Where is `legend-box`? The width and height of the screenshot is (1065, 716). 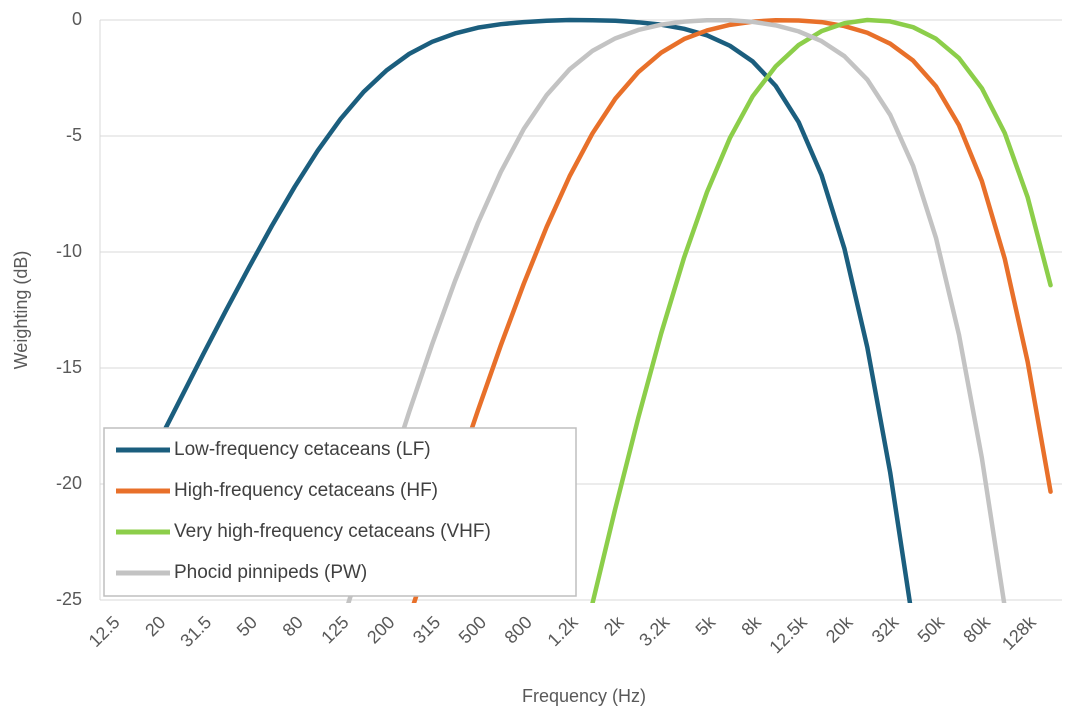
legend-box is located at coordinates (340, 512).